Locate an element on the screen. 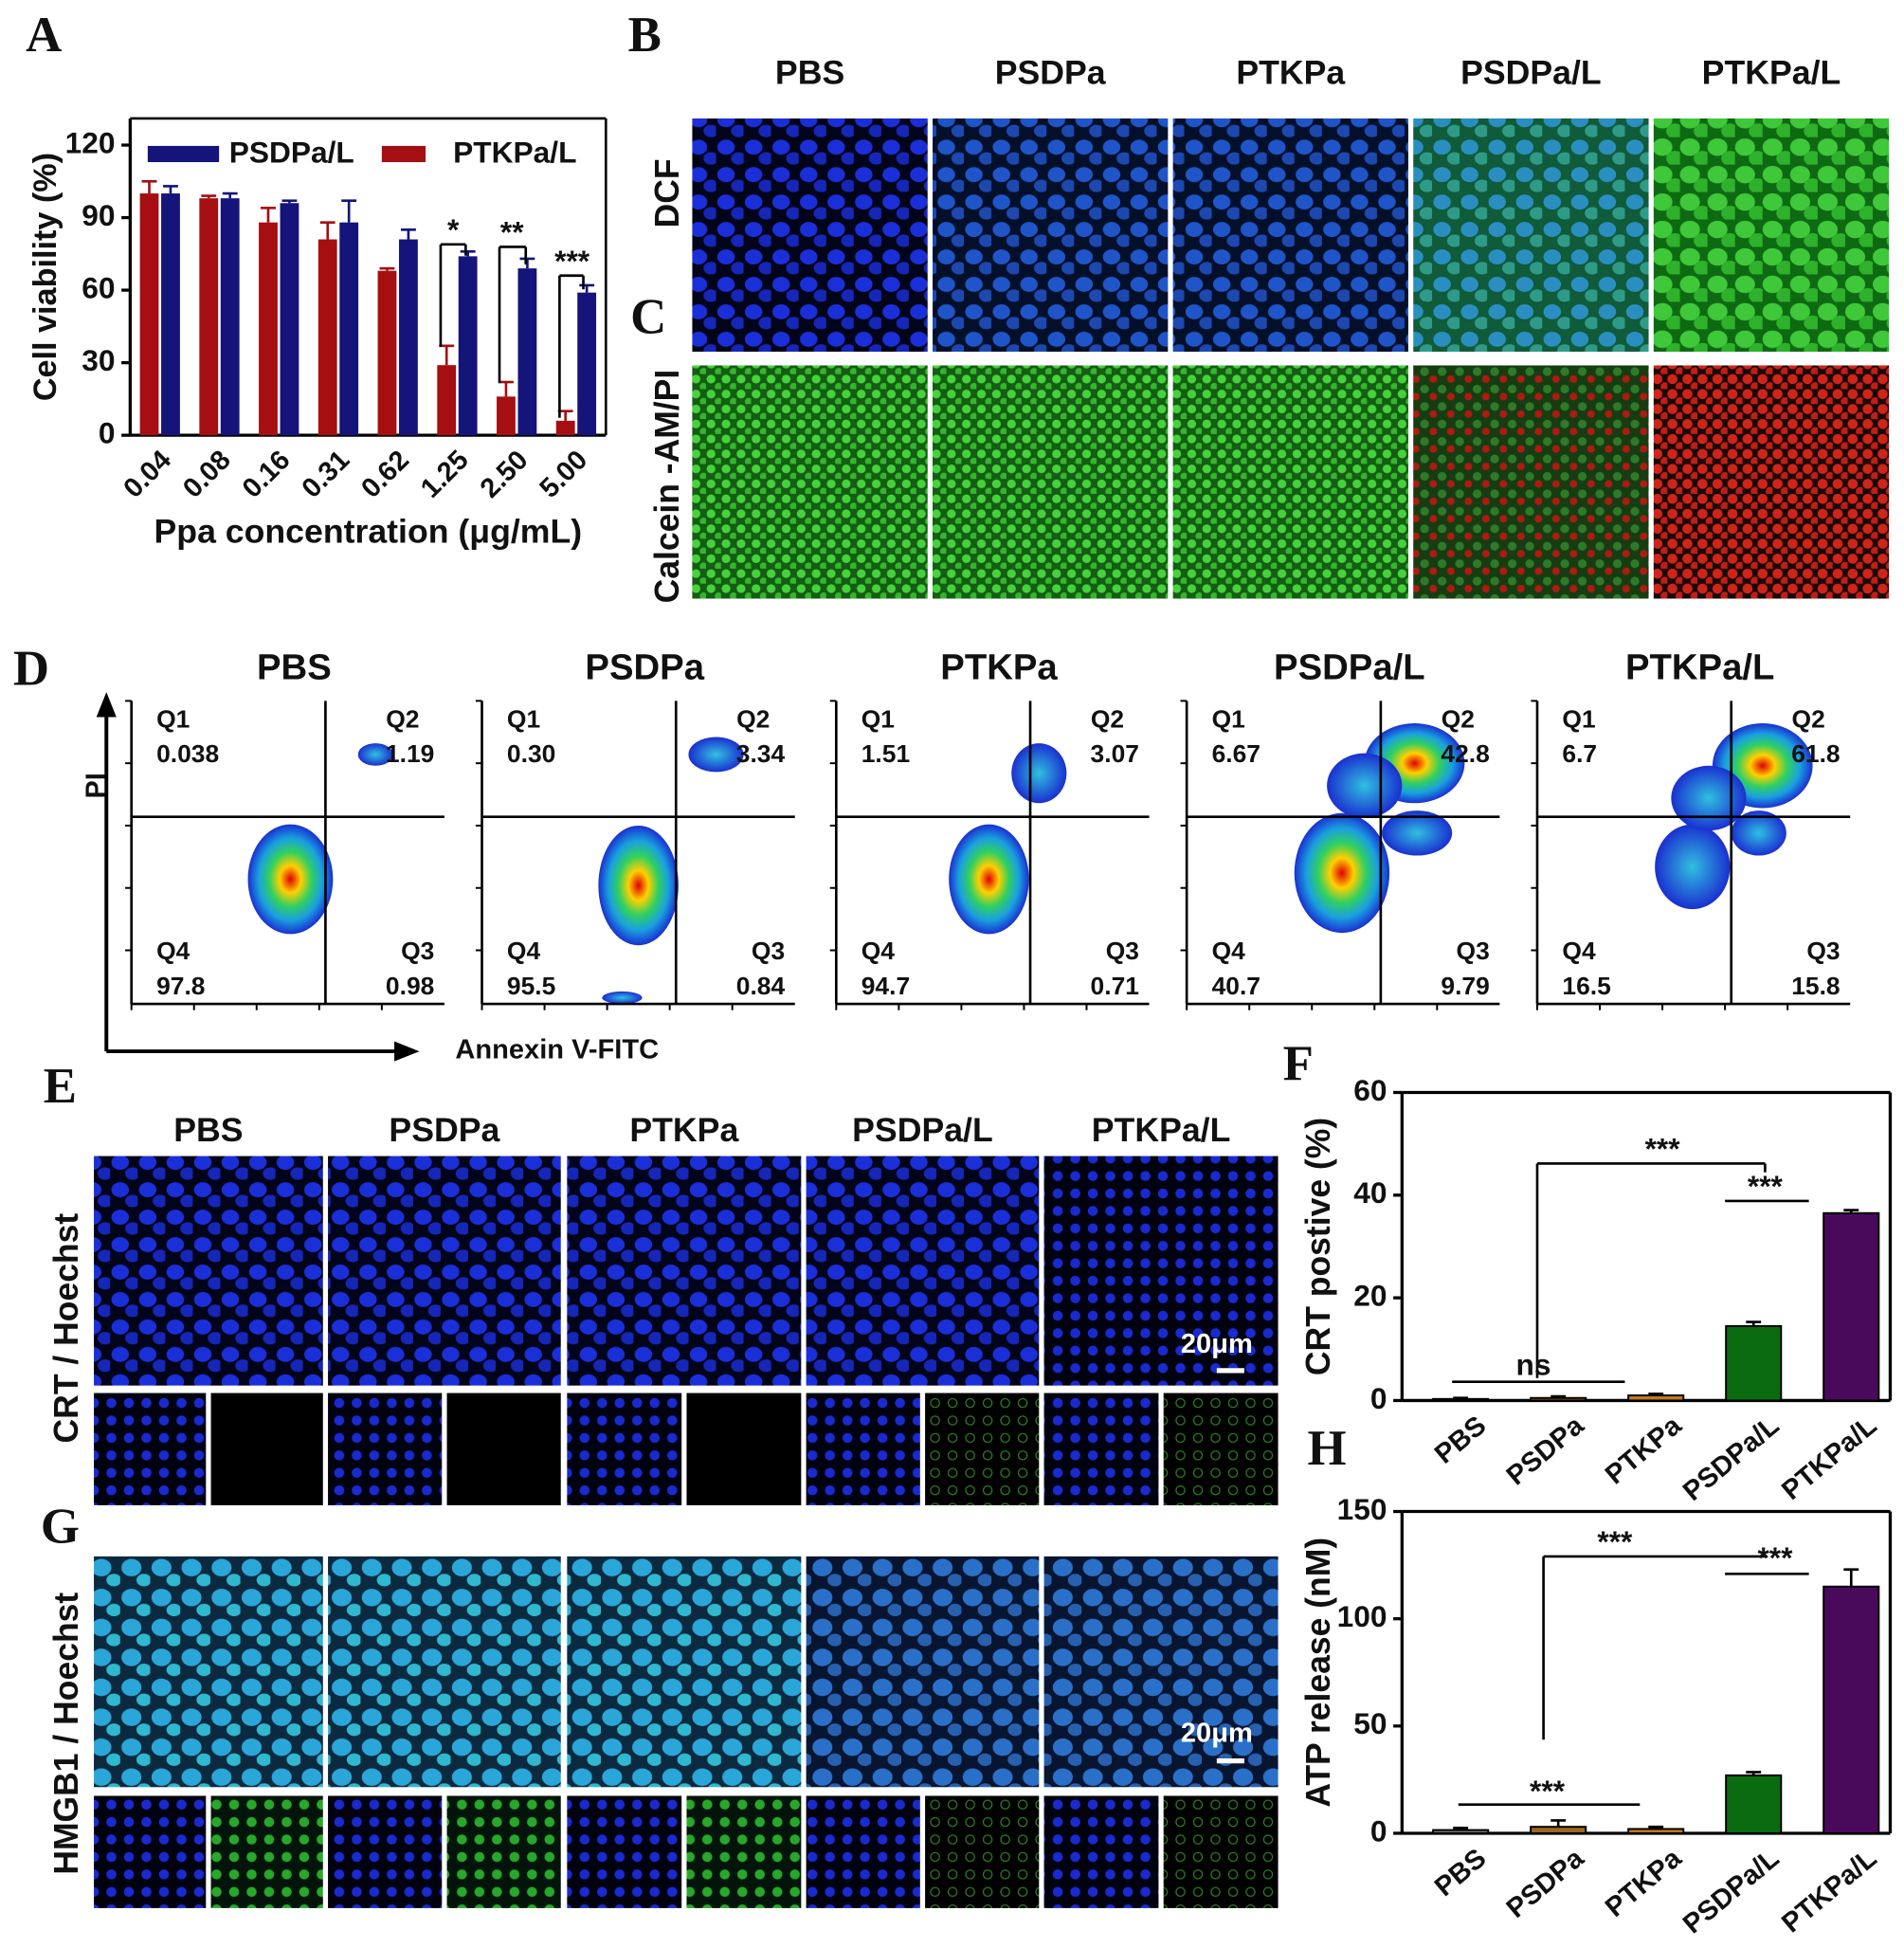 This screenshot has width=1904, height=1948. label: 42.8 is located at coordinates (1465, 753).